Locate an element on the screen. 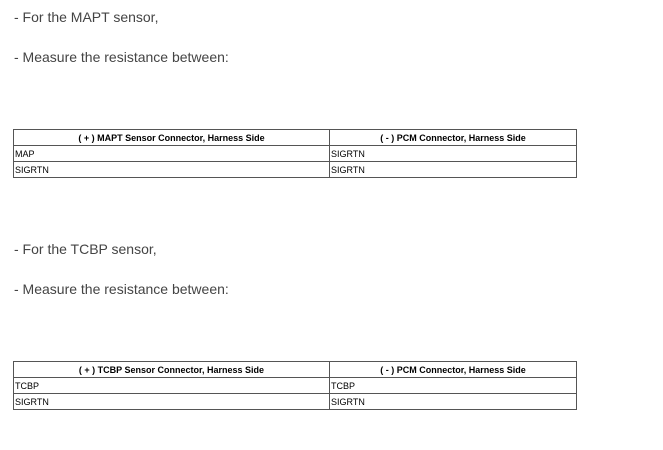  mapt-intro: - For the MAPT sensor, is located at coordinates (86, 17).